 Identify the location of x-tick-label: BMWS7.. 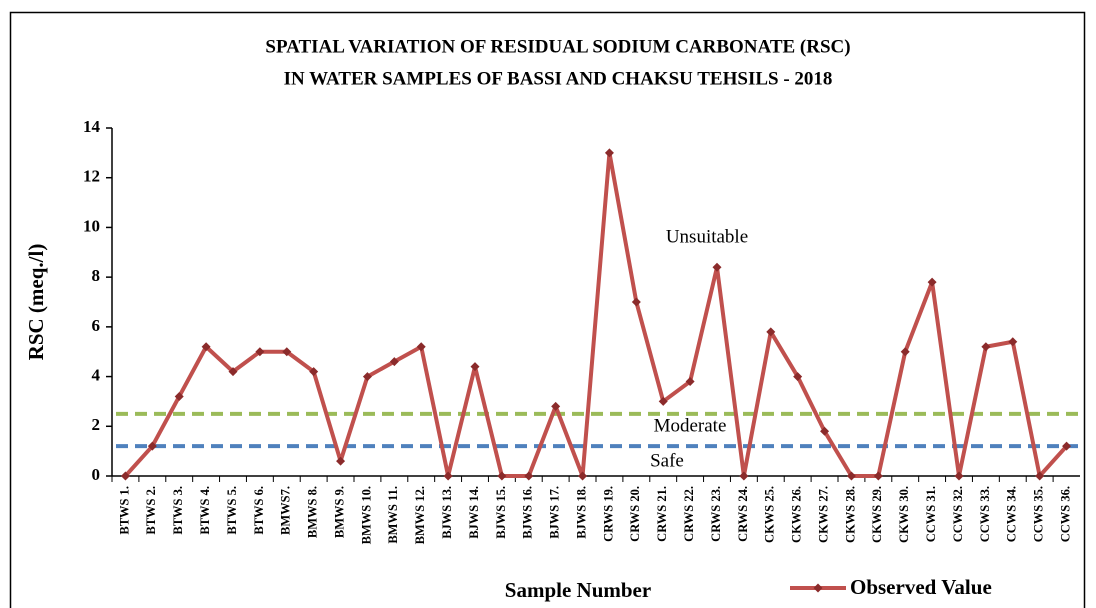
(286, 510).